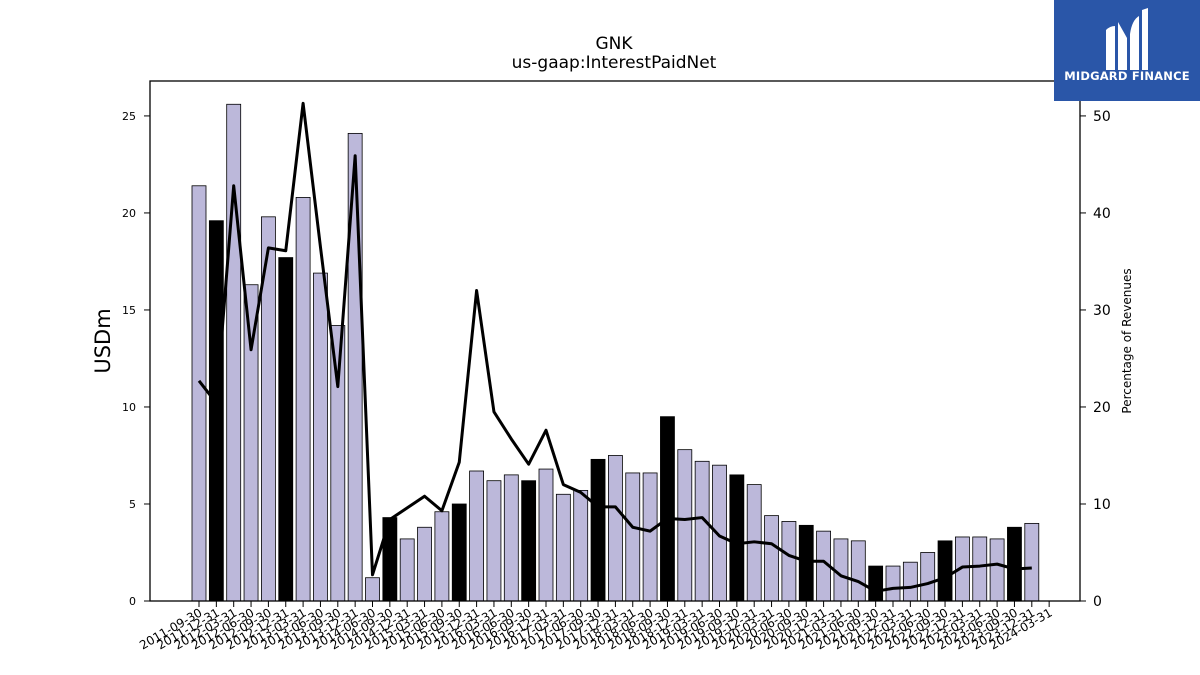 This screenshot has width=1200, height=675. Describe the element at coordinates (129, 116) in the screenshot. I see `y-tick-label: 25` at that location.